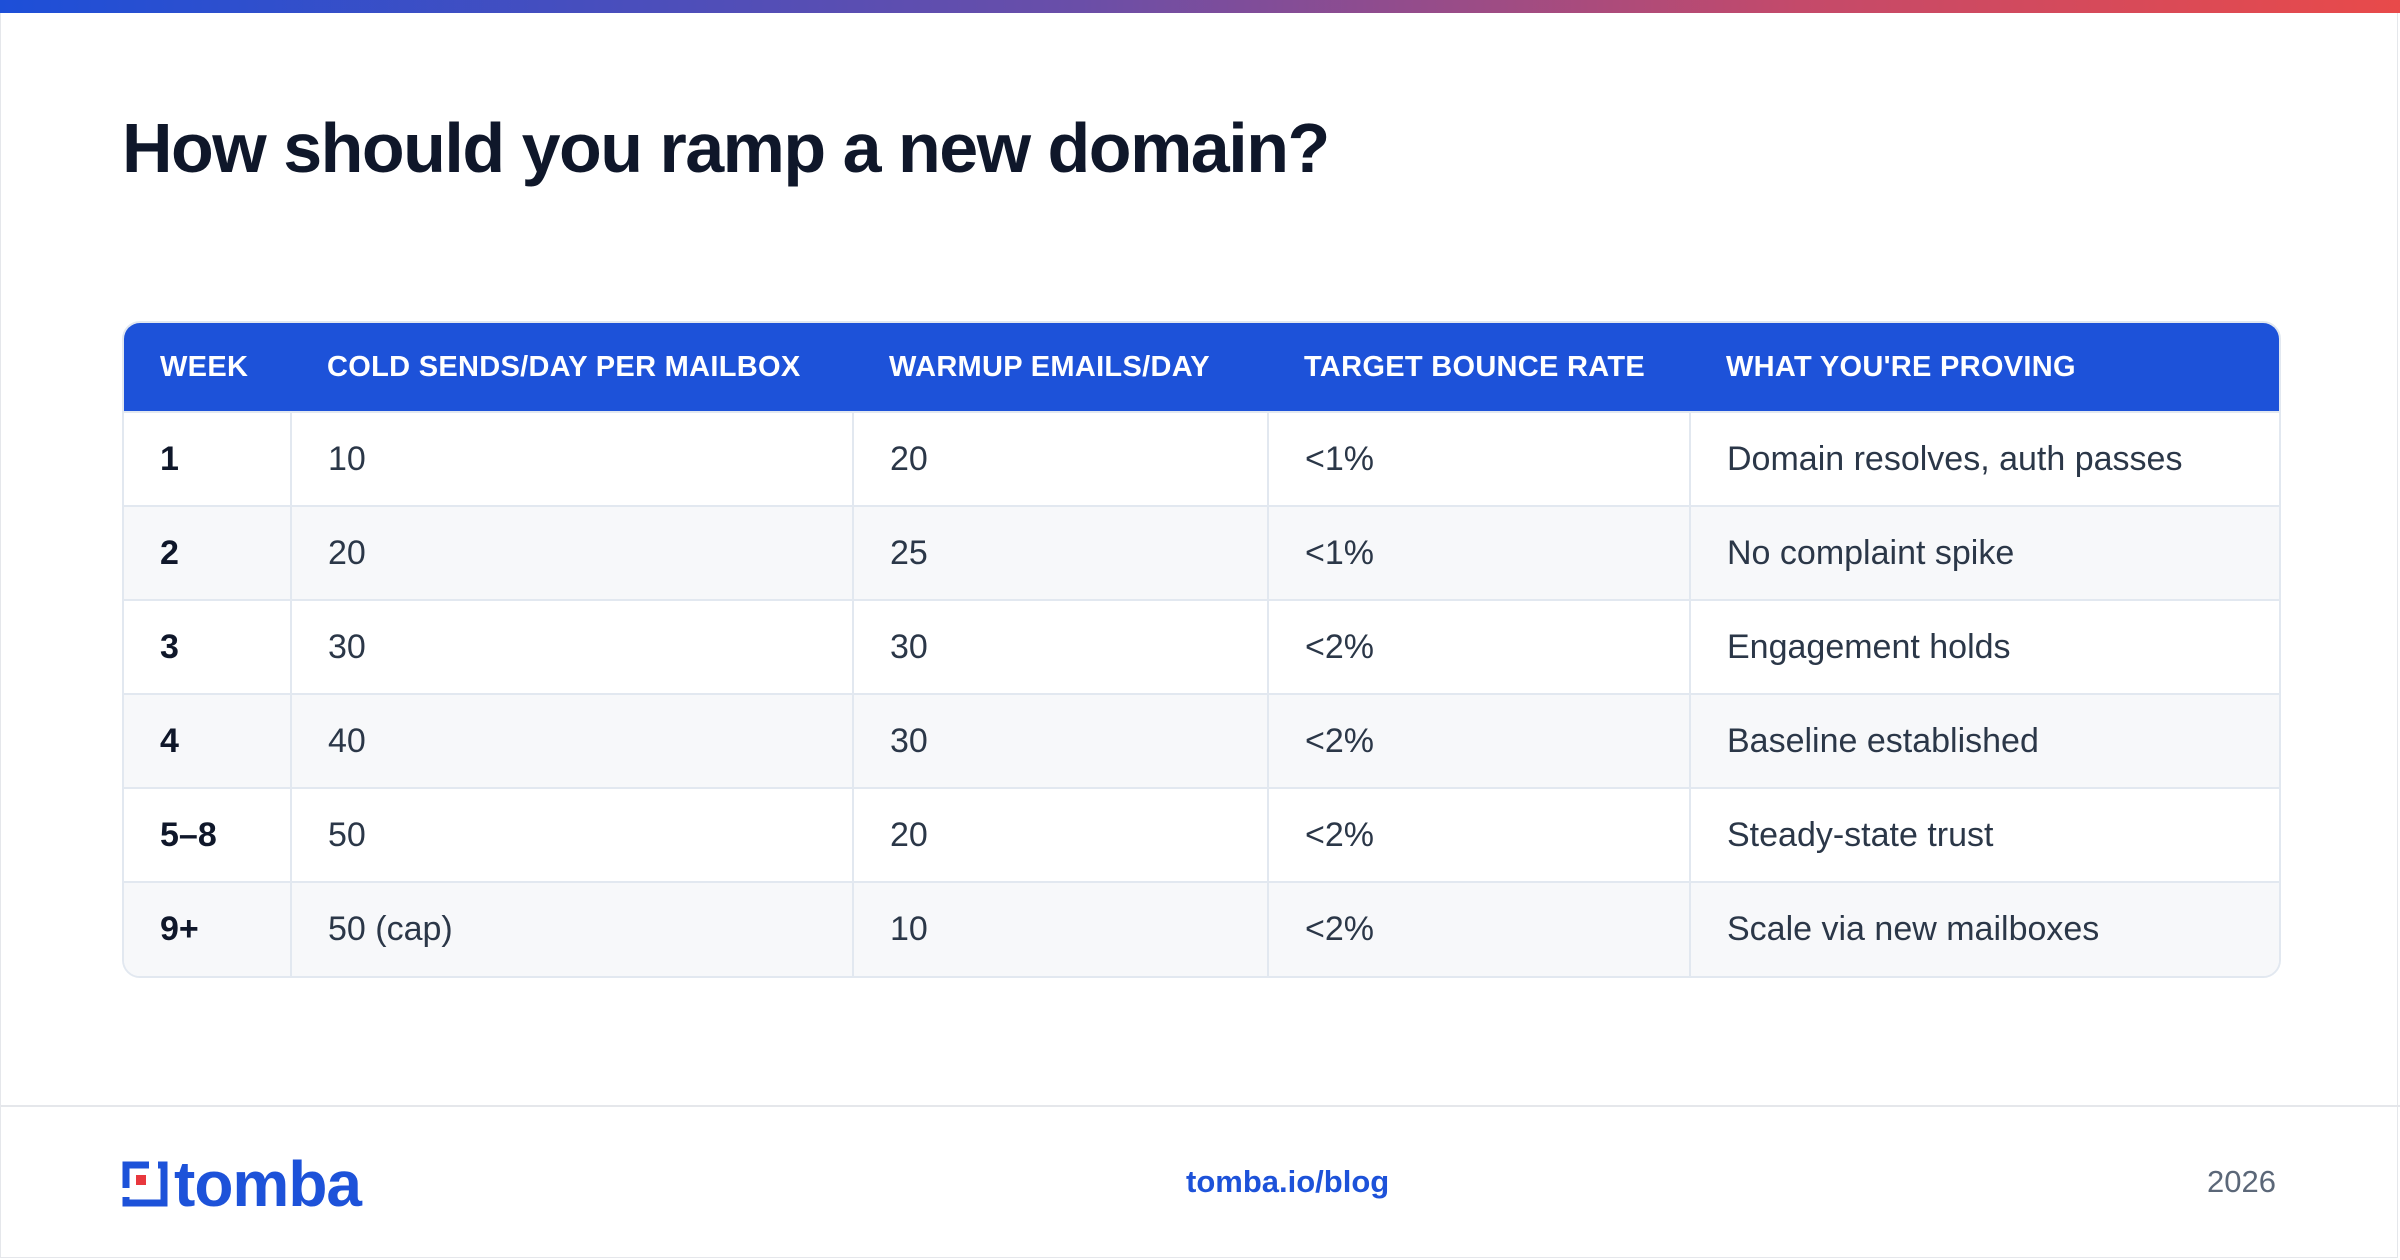  What do you see at coordinates (1984, 646) in the screenshot?
I see `cell-proving: Engagement holds` at bounding box center [1984, 646].